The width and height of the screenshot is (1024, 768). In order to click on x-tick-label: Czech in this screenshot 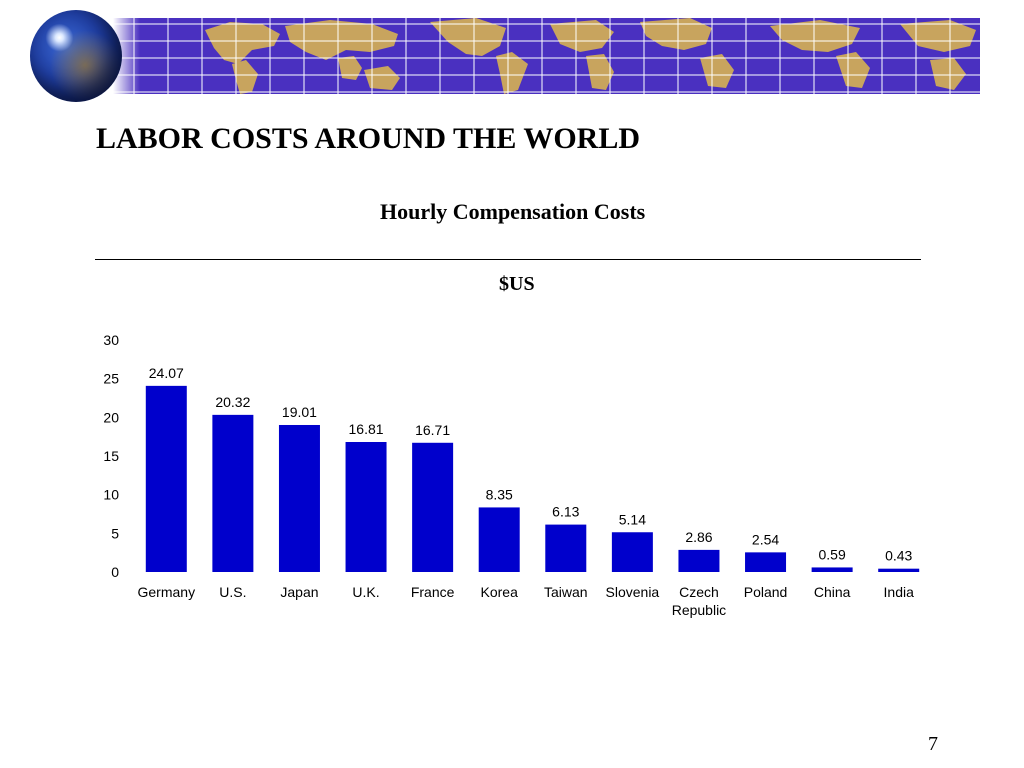, I will do `click(699, 592)`.